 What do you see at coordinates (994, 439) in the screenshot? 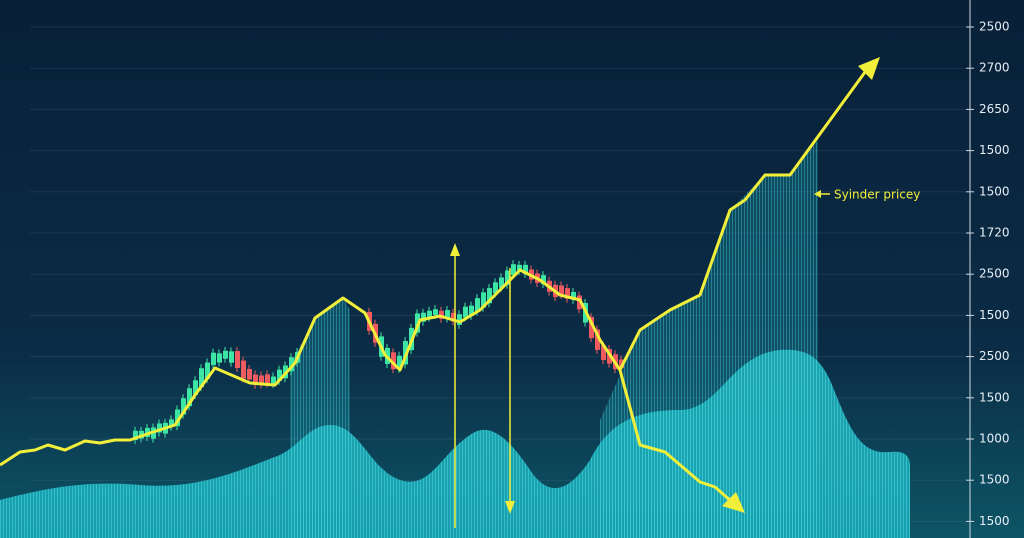
I see `axis-label: 1000` at bounding box center [994, 439].